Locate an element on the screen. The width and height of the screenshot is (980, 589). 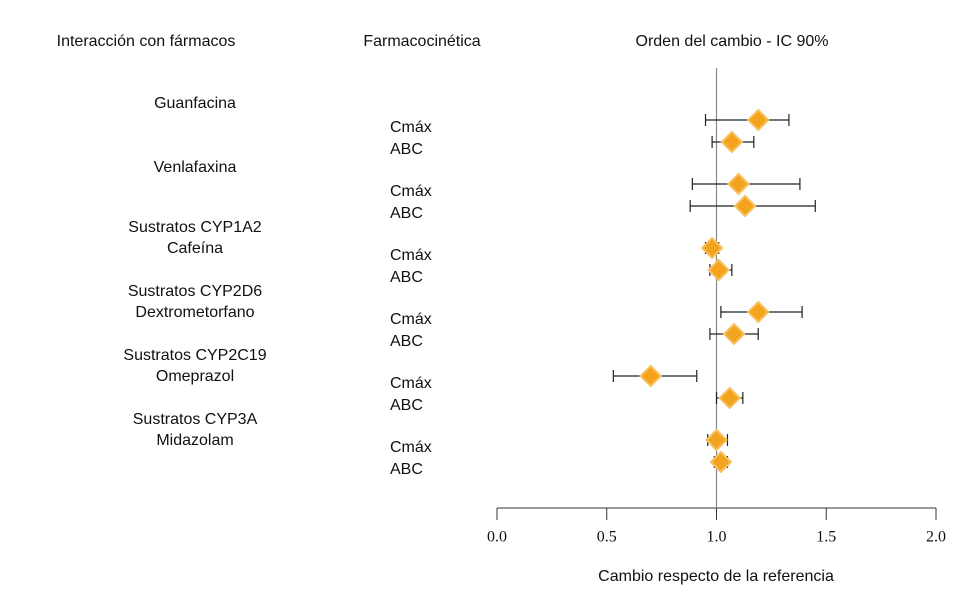
x-tick-label: 2.0 is located at coordinates (936, 537).